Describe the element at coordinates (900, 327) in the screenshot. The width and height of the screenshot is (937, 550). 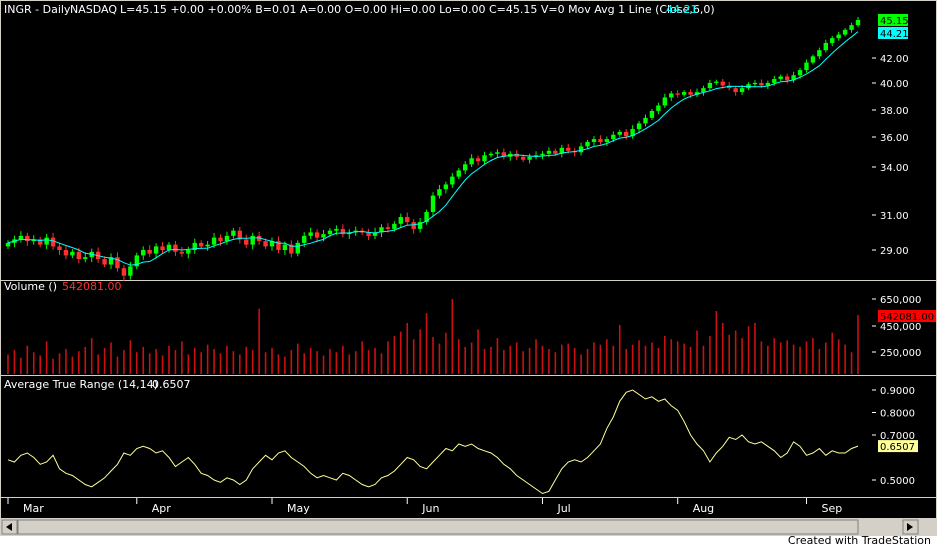
I see `volume-tick-label: 450,000` at that location.